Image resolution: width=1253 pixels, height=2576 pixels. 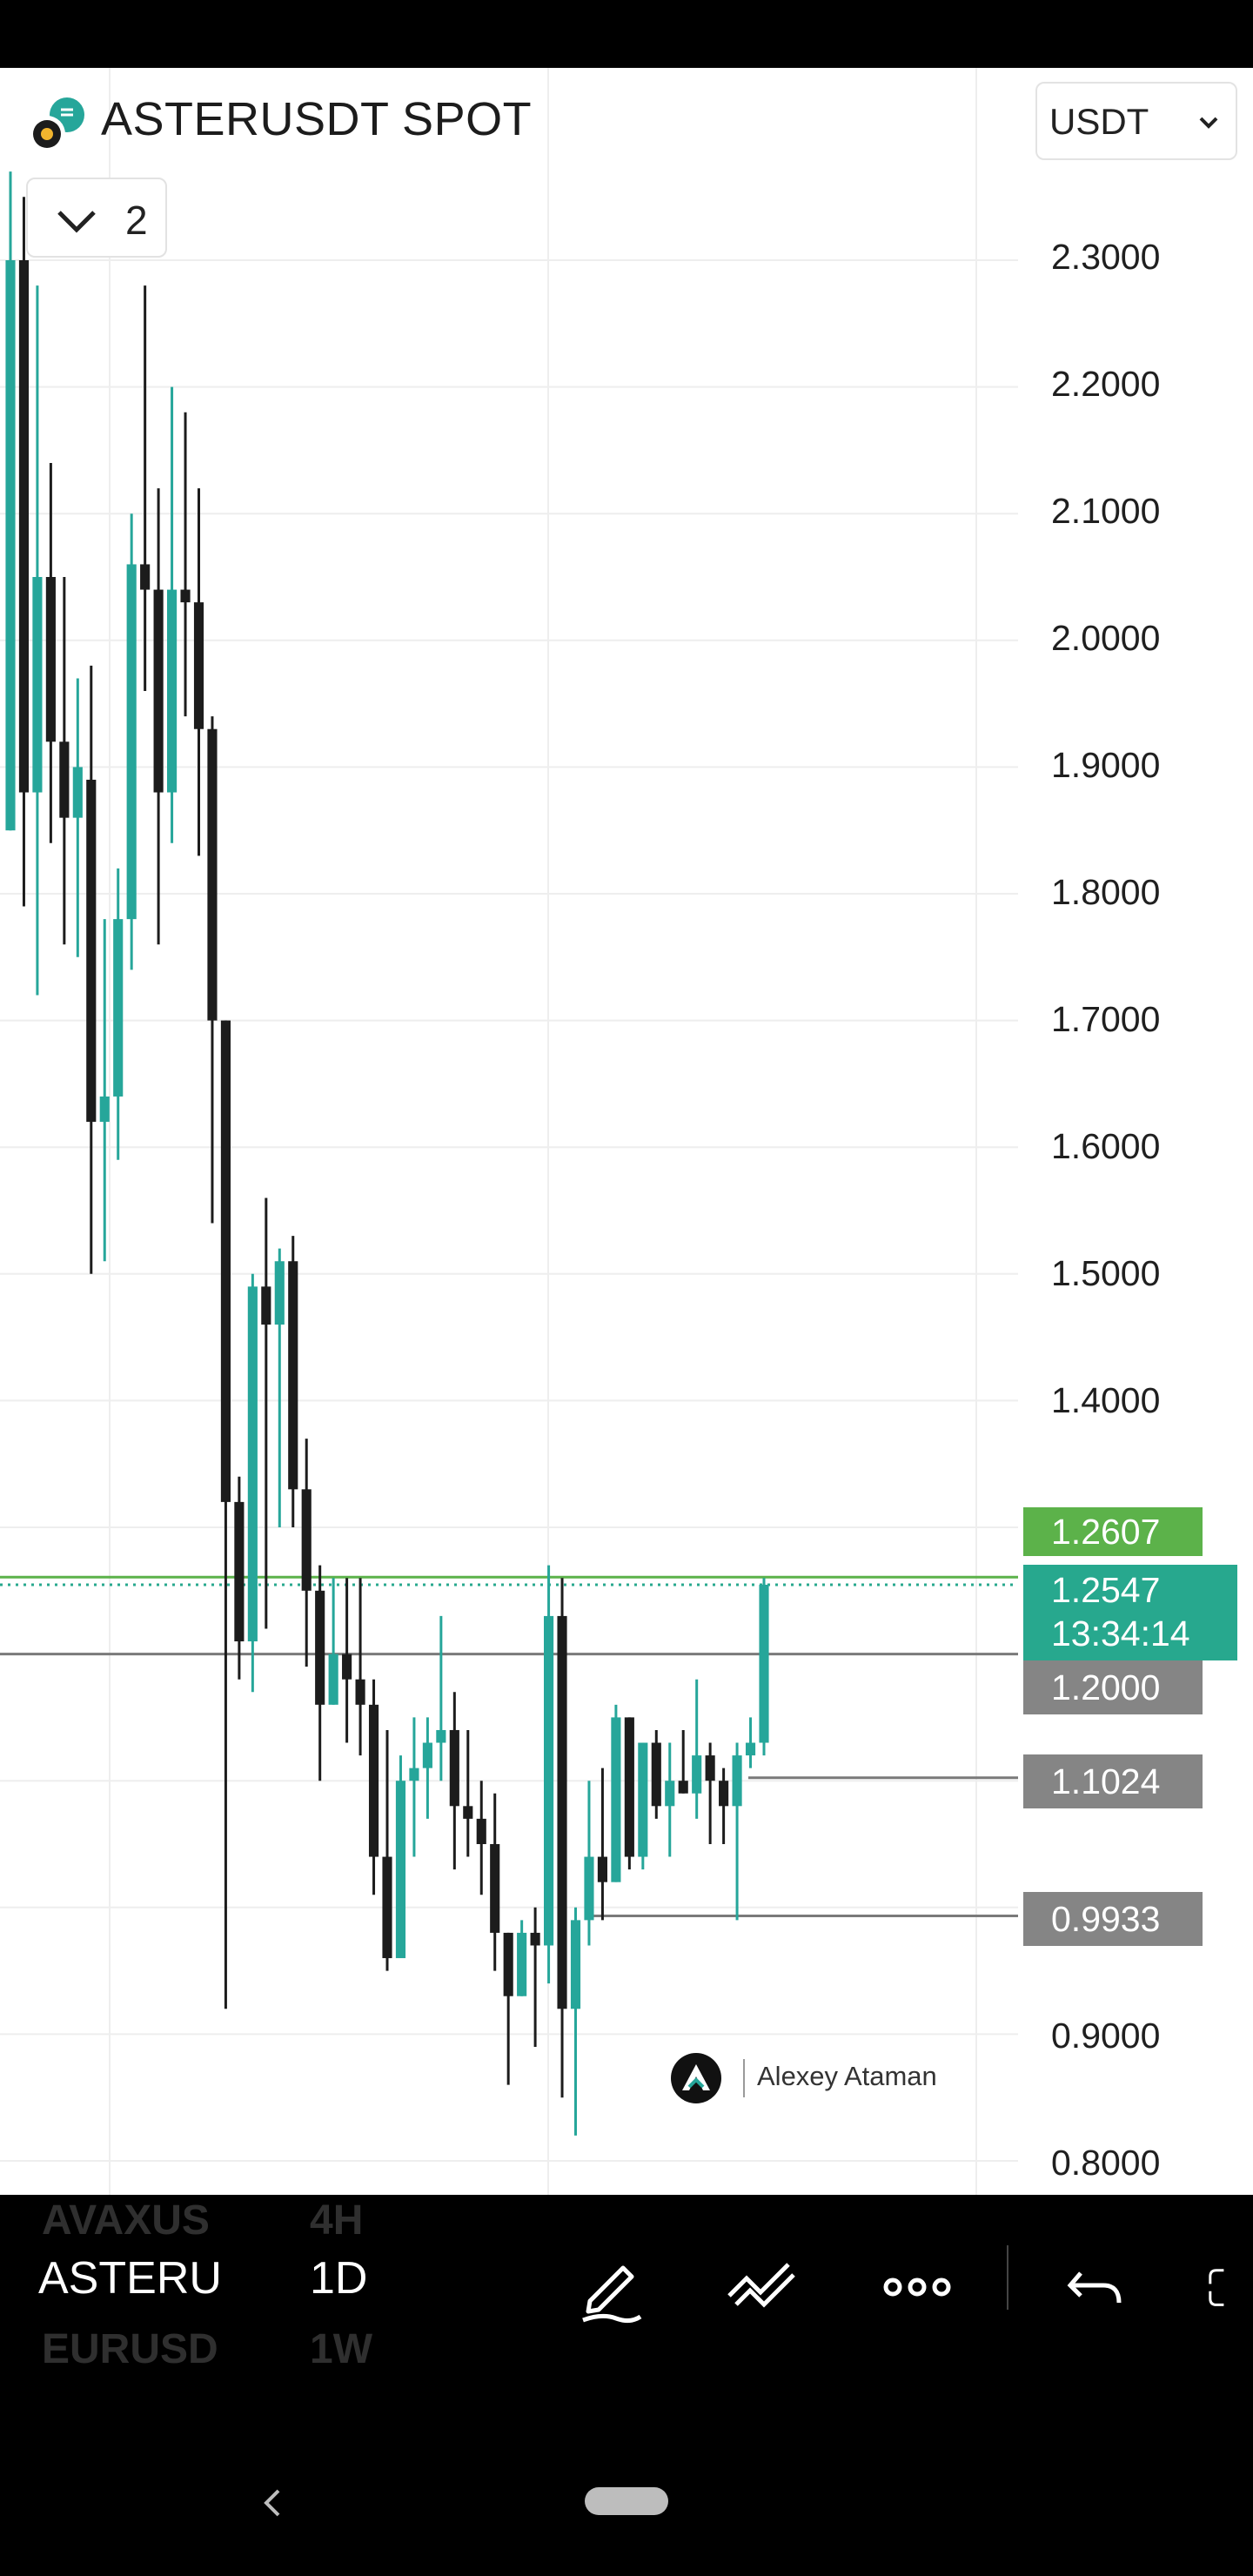 I want to click on candle-countdown: 13:34:14, so click(x=1120, y=1633).